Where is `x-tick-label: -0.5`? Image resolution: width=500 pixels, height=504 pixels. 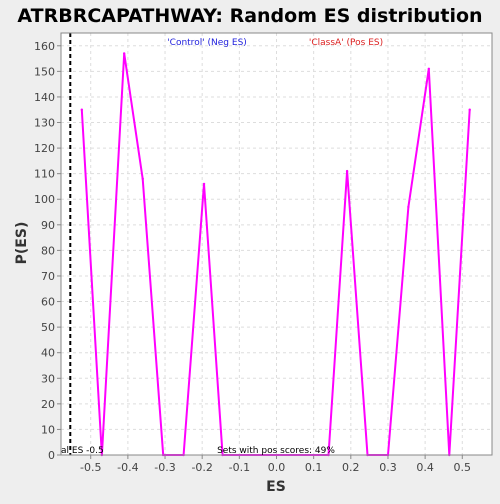 x-tick-label: -0.5 is located at coordinates (90, 467).